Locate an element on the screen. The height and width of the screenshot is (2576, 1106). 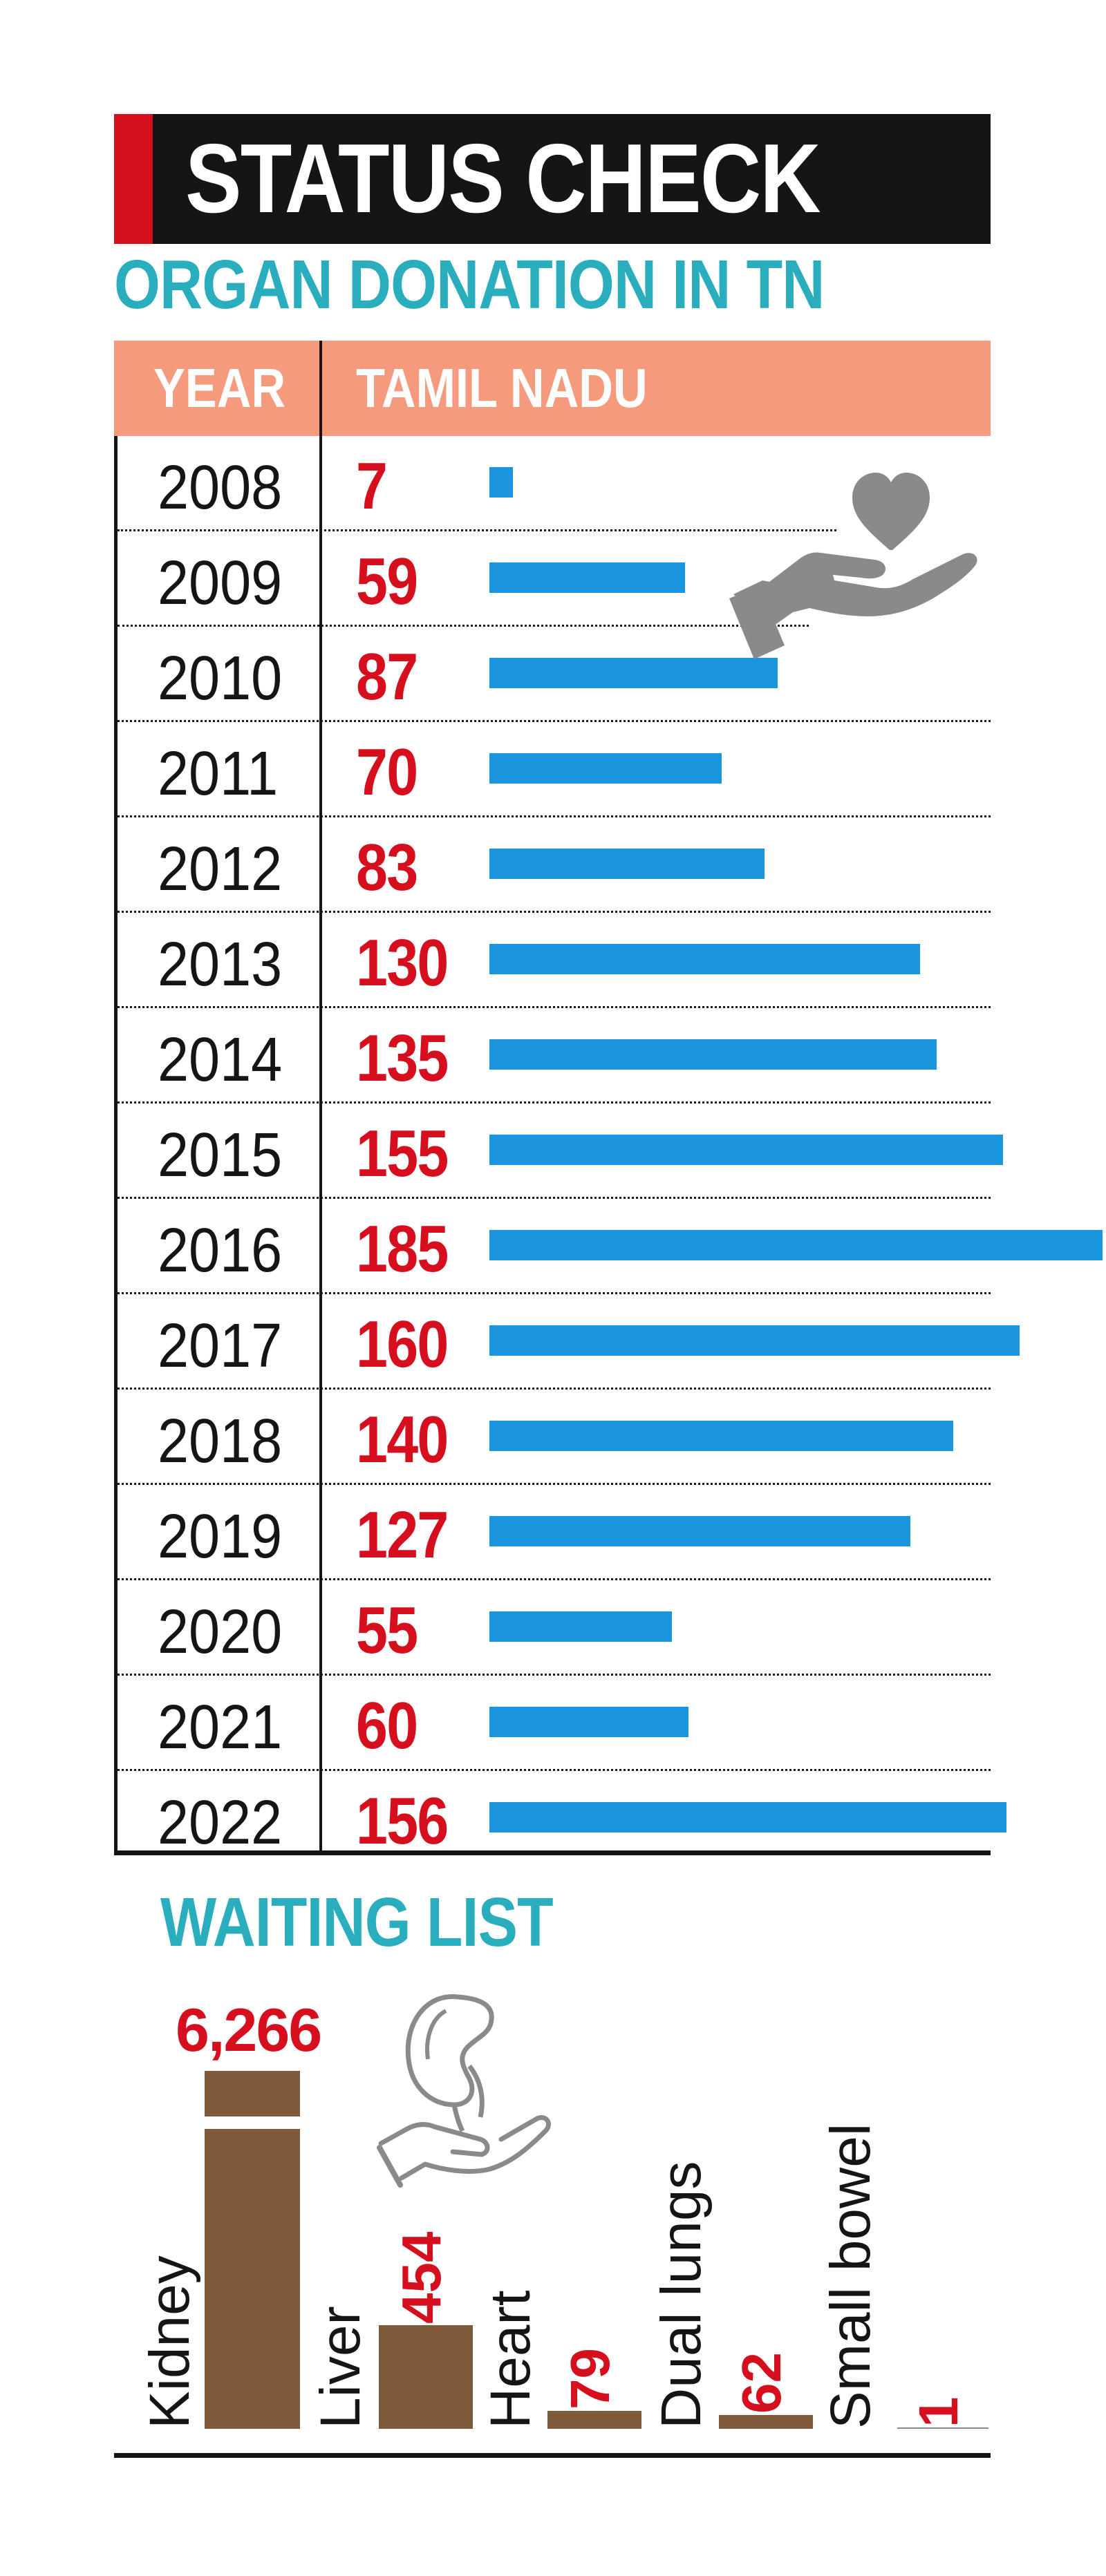
table-row: 2009 59 is located at coordinates (554, 579).